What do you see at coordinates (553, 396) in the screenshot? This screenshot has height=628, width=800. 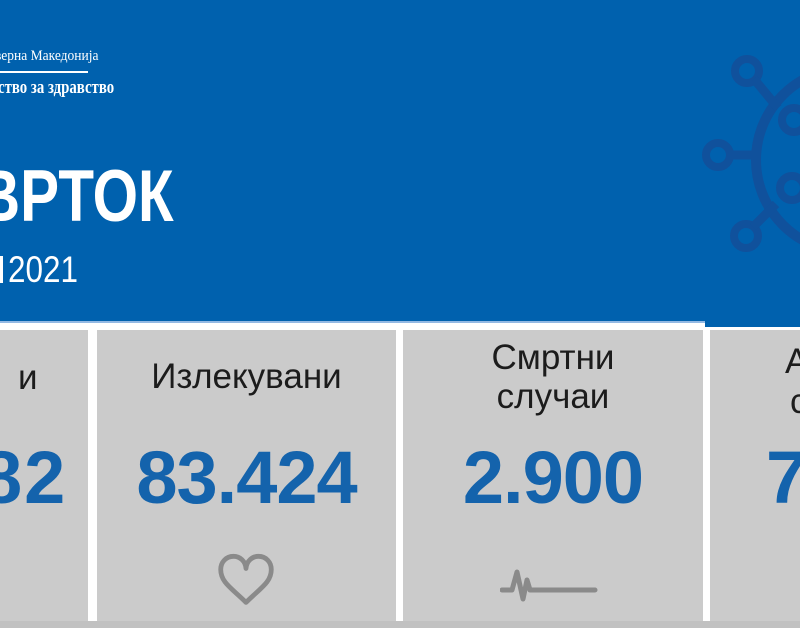 I see `stat-title-line2: случаи` at bounding box center [553, 396].